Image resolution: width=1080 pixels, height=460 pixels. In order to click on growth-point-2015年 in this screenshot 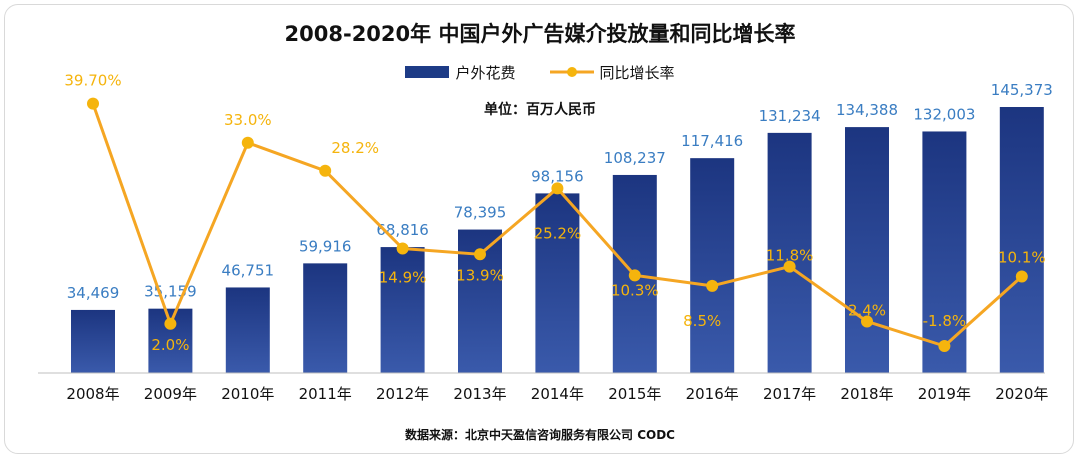, I will do `click(634, 275)`.